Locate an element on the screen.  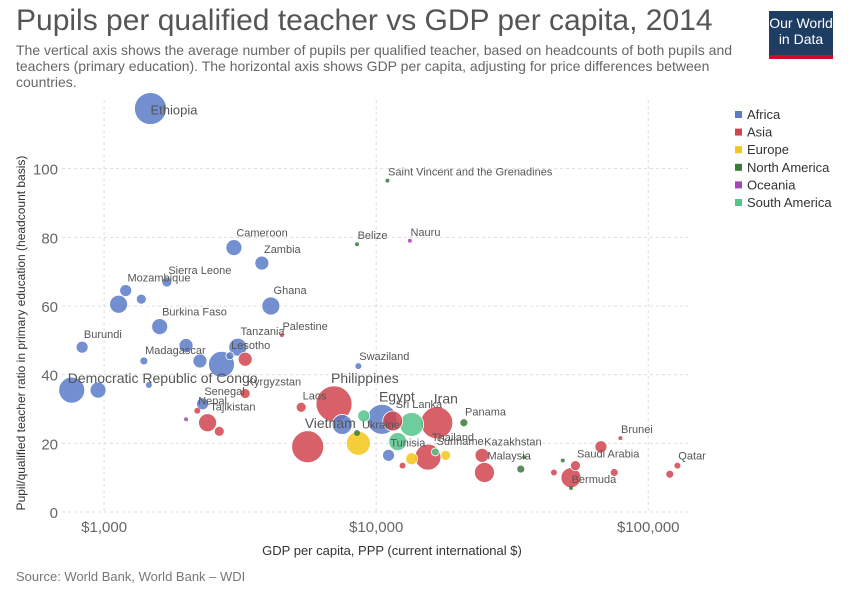
legend-label-oceania: Oceania is located at coordinates (771, 184).